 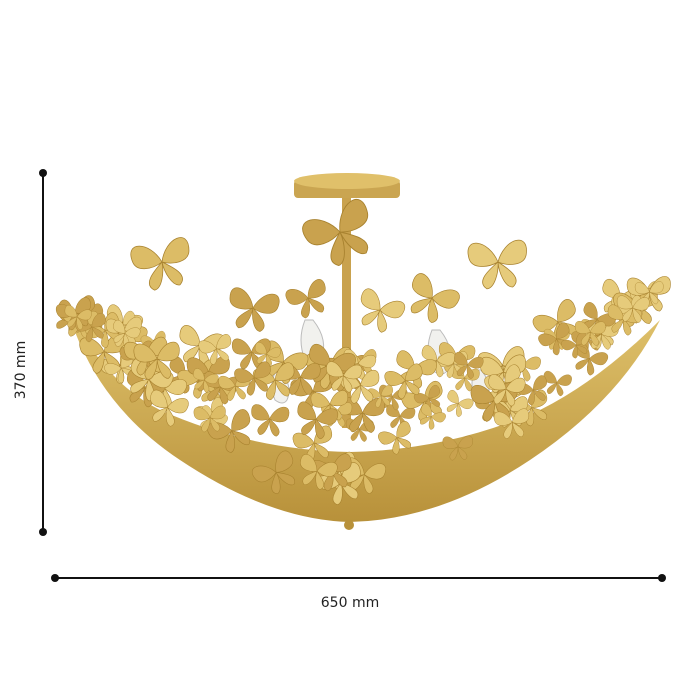 What do you see at coordinates (21, 370) in the screenshot?
I see `height-label: 370 mm` at bounding box center [21, 370].